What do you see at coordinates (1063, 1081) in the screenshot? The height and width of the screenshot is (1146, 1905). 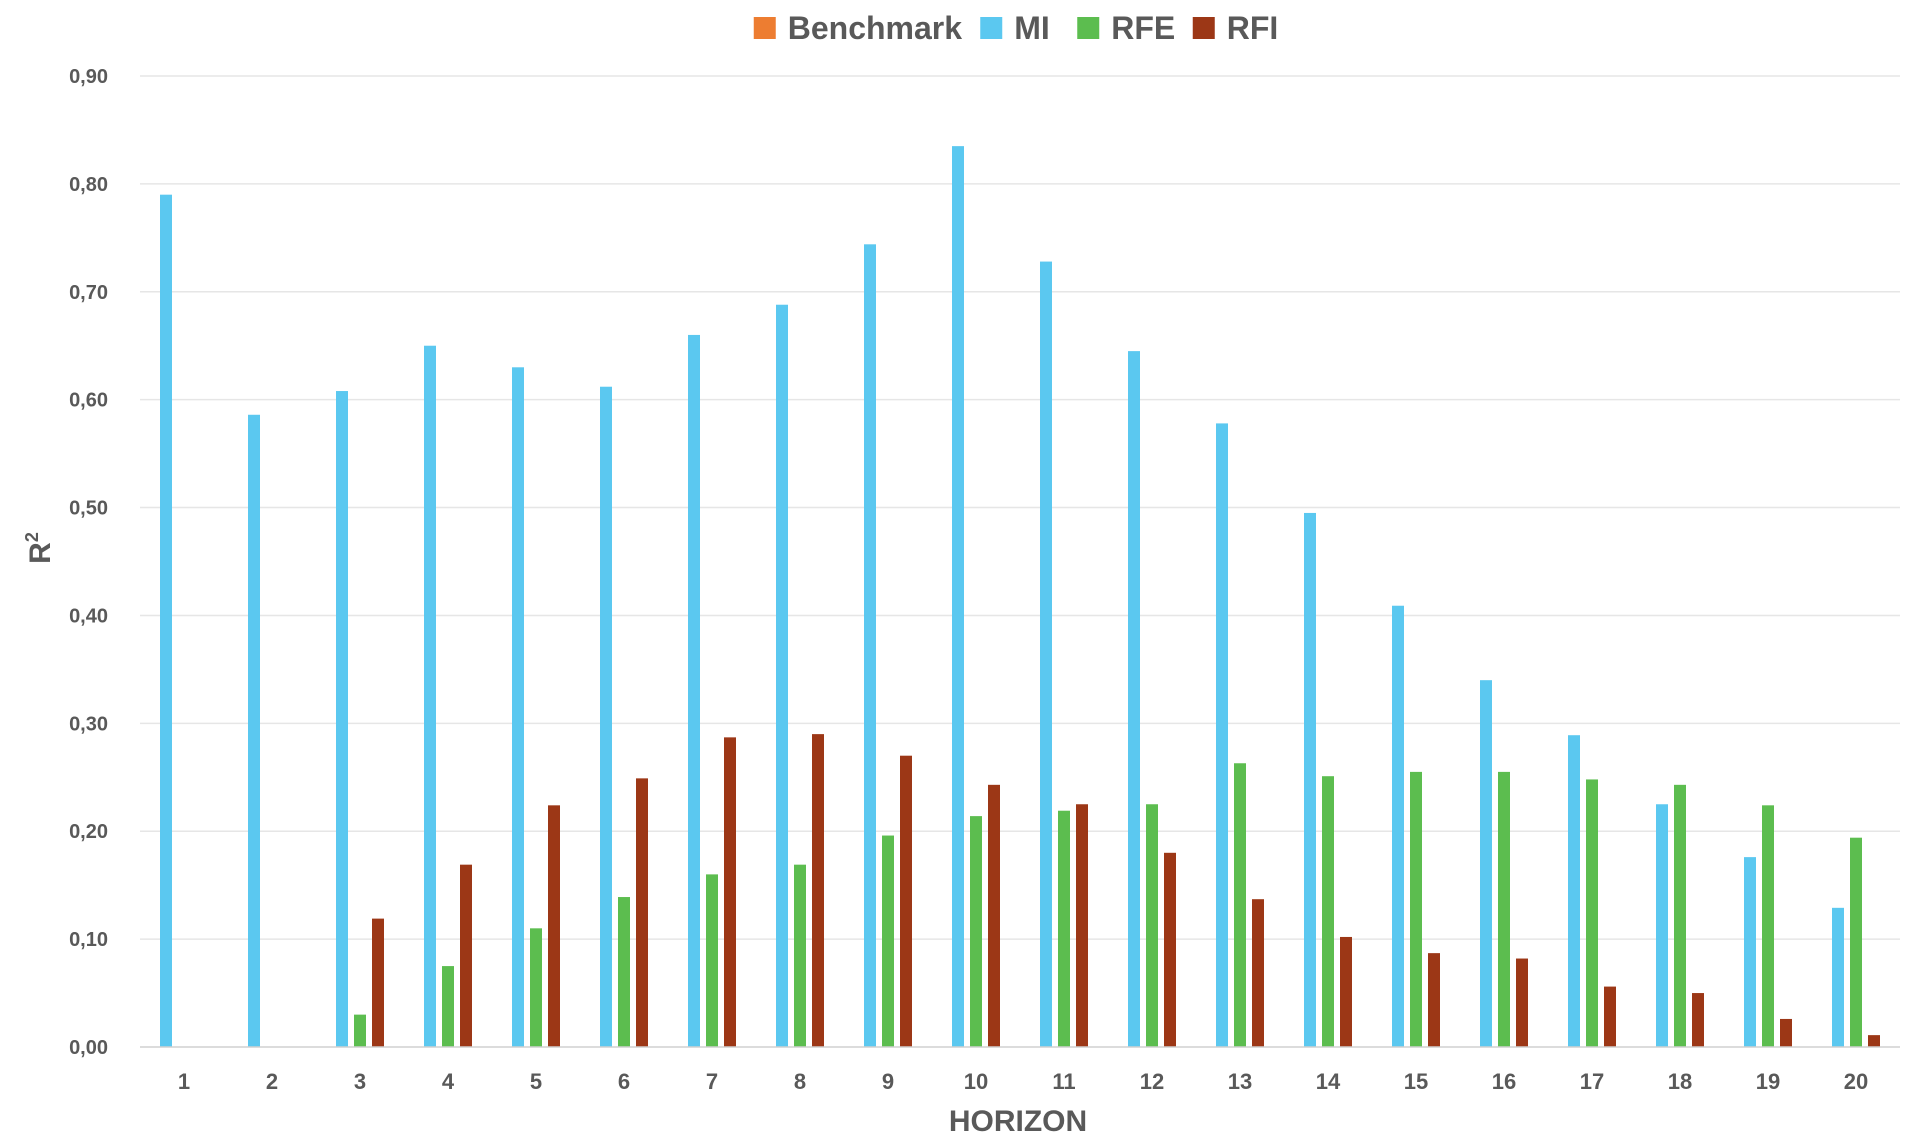 I see `x-tick-label: 11` at bounding box center [1063, 1081].